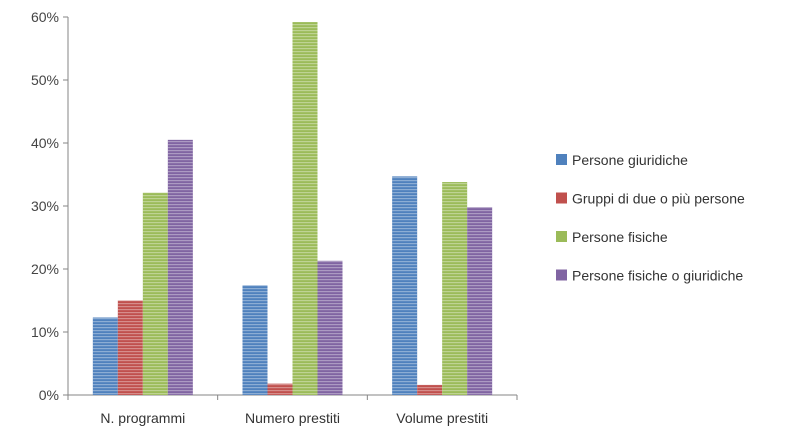 The width and height of the screenshot is (803, 431). I want to click on x-category-label: Numero prestiti, so click(292, 418).